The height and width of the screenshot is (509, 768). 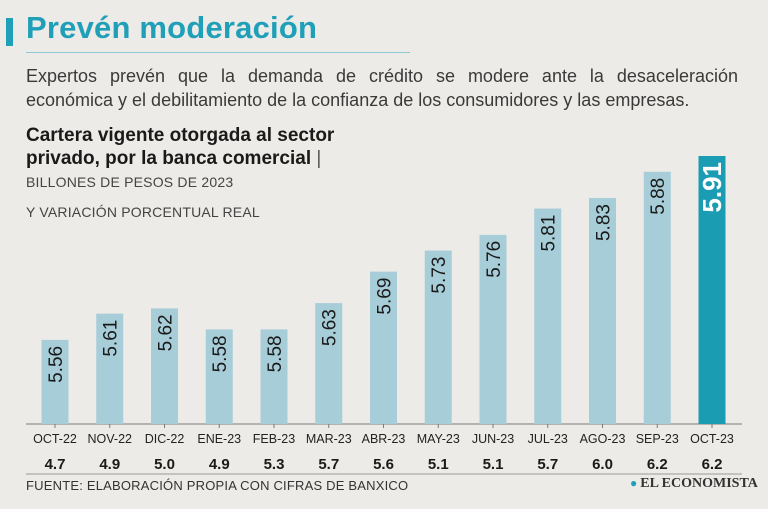 I want to click on real-change-label: 5.0, so click(x=164, y=464).